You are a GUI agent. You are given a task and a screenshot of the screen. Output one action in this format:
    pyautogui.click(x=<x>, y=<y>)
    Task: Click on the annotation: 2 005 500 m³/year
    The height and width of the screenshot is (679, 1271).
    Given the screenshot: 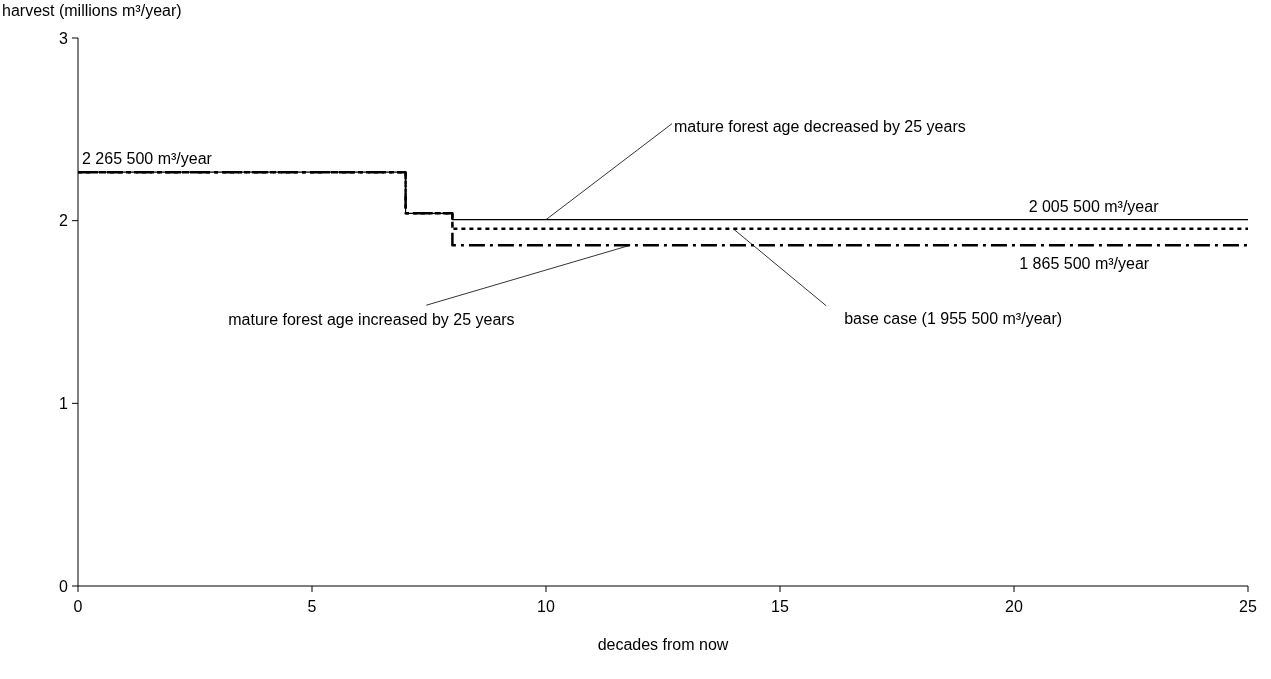 What is the action you would take?
    pyautogui.click(x=1094, y=206)
    